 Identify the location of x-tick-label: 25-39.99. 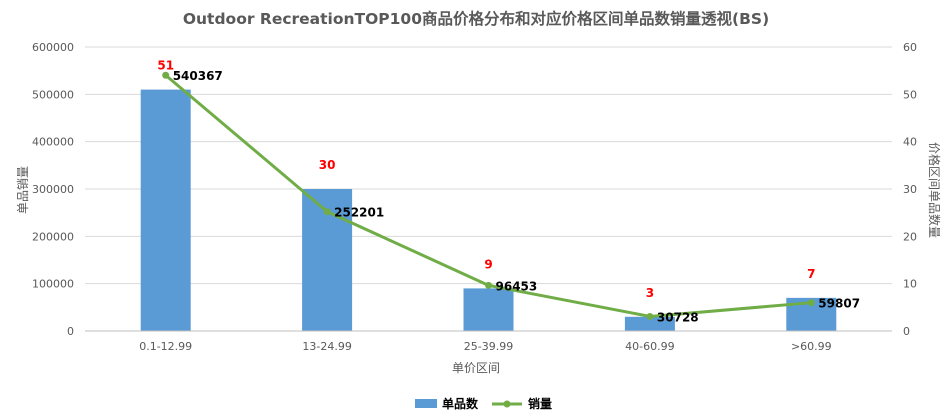
(488, 346).